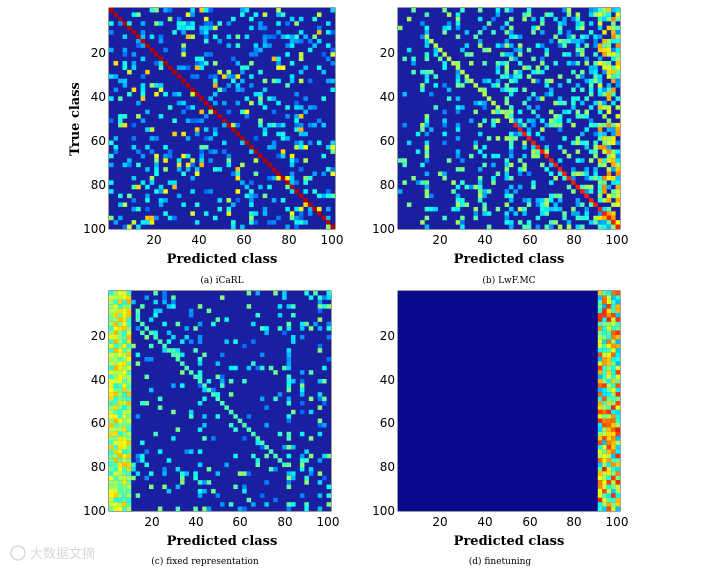 This screenshot has height=572, width=720. I want to click on y-tick-label: 60, so click(387, 423).